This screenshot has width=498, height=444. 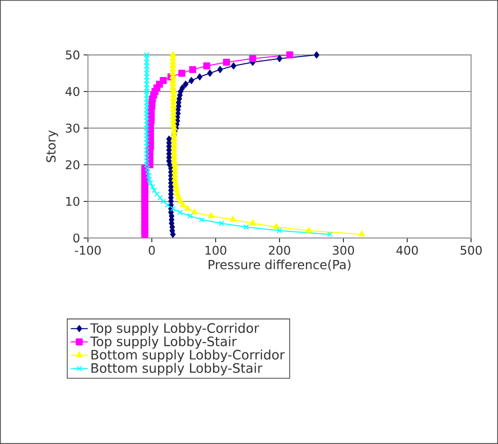 What do you see at coordinates (216, 250) in the screenshot?
I see `x-tick-label: 100` at bounding box center [216, 250].